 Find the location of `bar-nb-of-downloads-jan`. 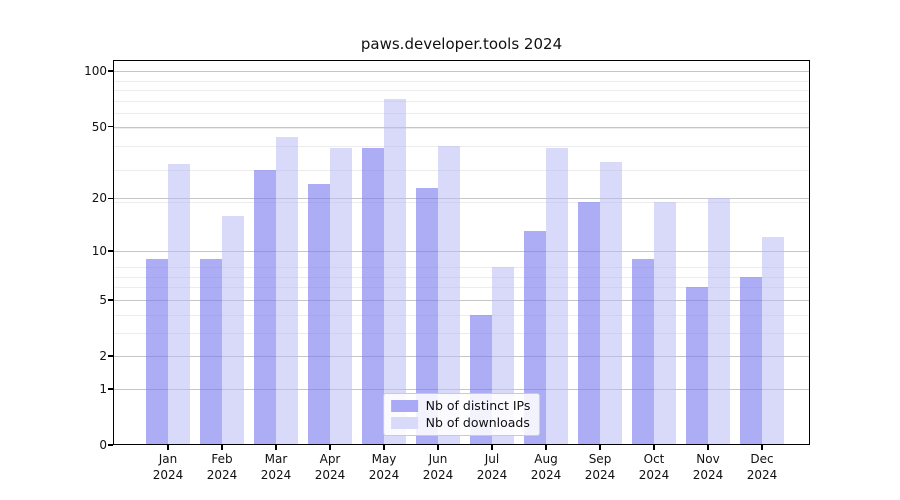

bar-nb-of-downloads-jan is located at coordinates (179, 304).